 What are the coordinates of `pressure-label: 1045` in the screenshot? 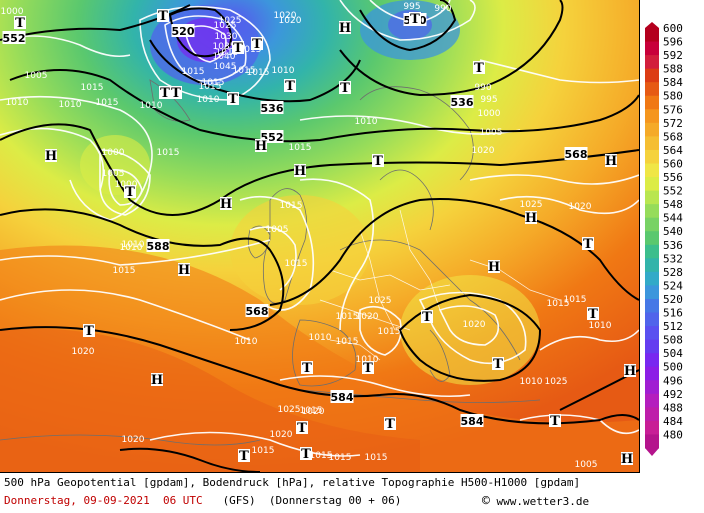 It's located at (225, 67).